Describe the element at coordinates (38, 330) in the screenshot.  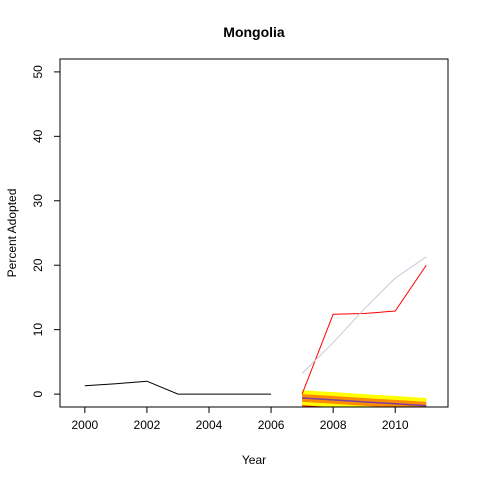
I see `y-tick-label: 10` at that location.